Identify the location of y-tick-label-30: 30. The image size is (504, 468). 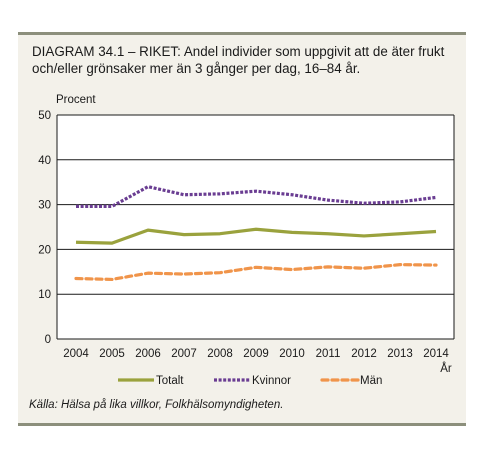
(44, 206).